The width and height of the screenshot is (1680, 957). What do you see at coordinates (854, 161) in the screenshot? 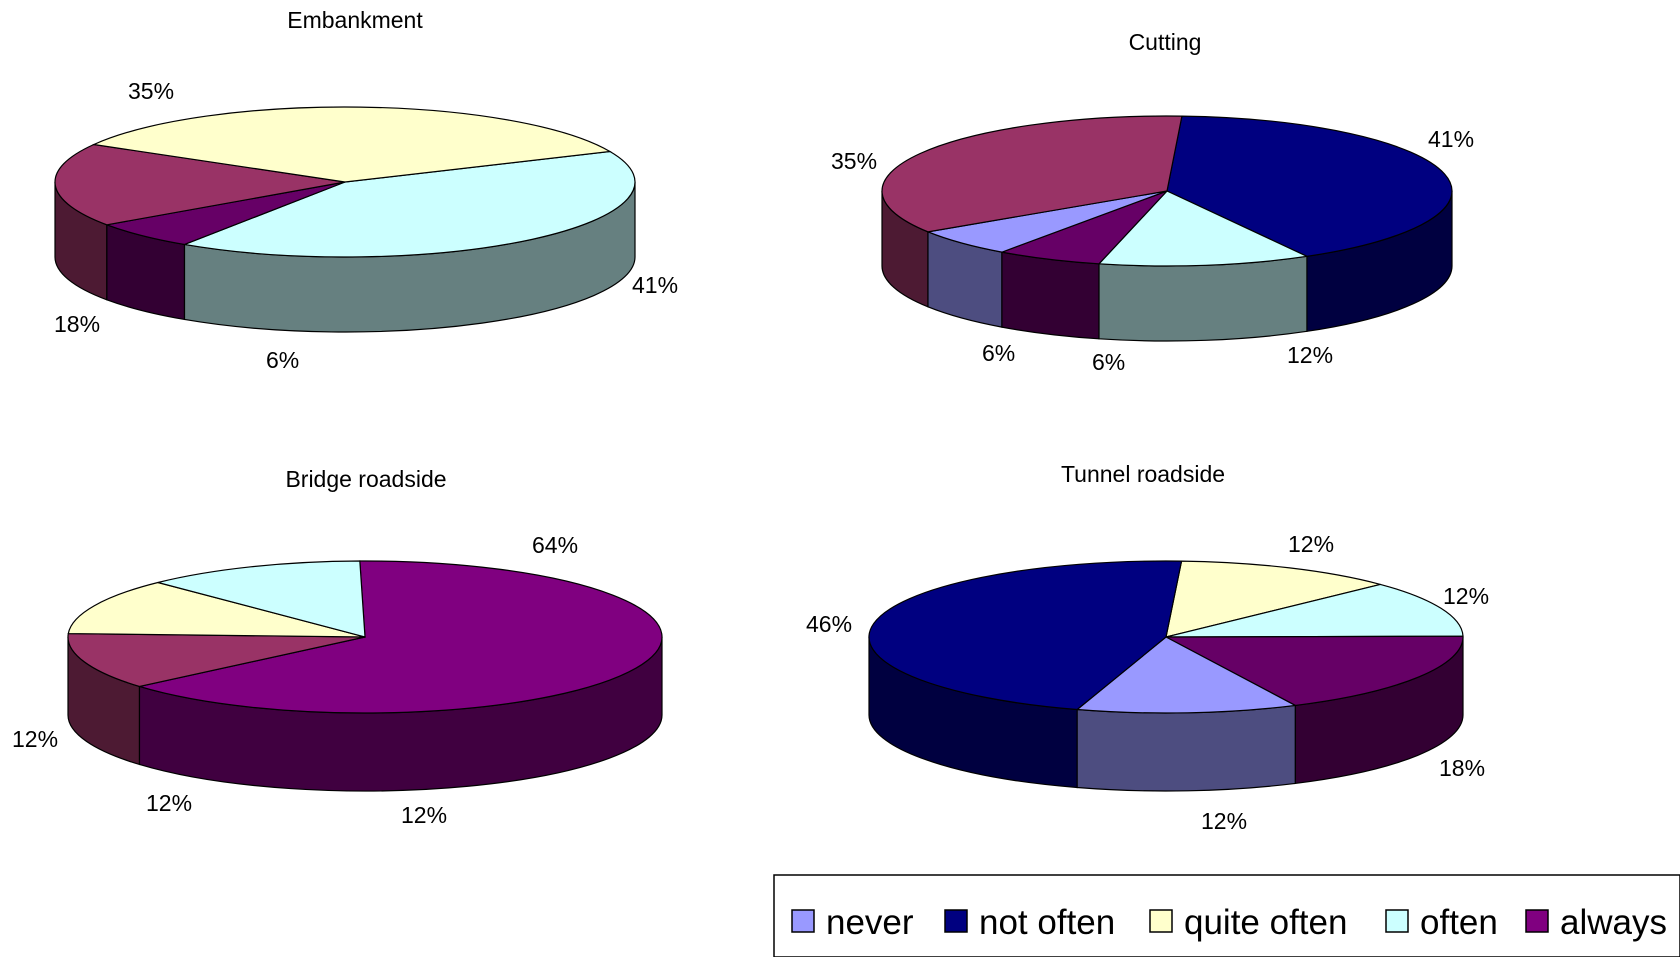
I see `slice-label-maroon: 35%` at bounding box center [854, 161].